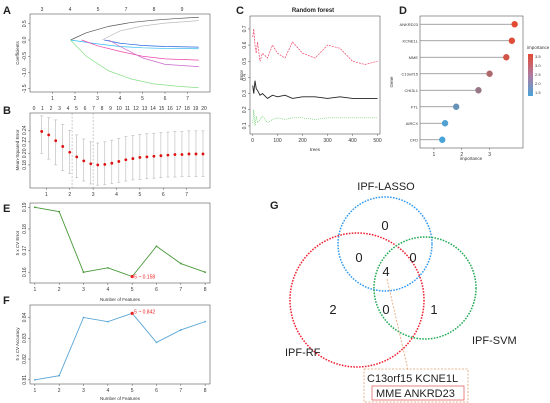  Describe the element at coordinates (127, 109) in the screenshot. I see `top-tick-label: 11` at that location.